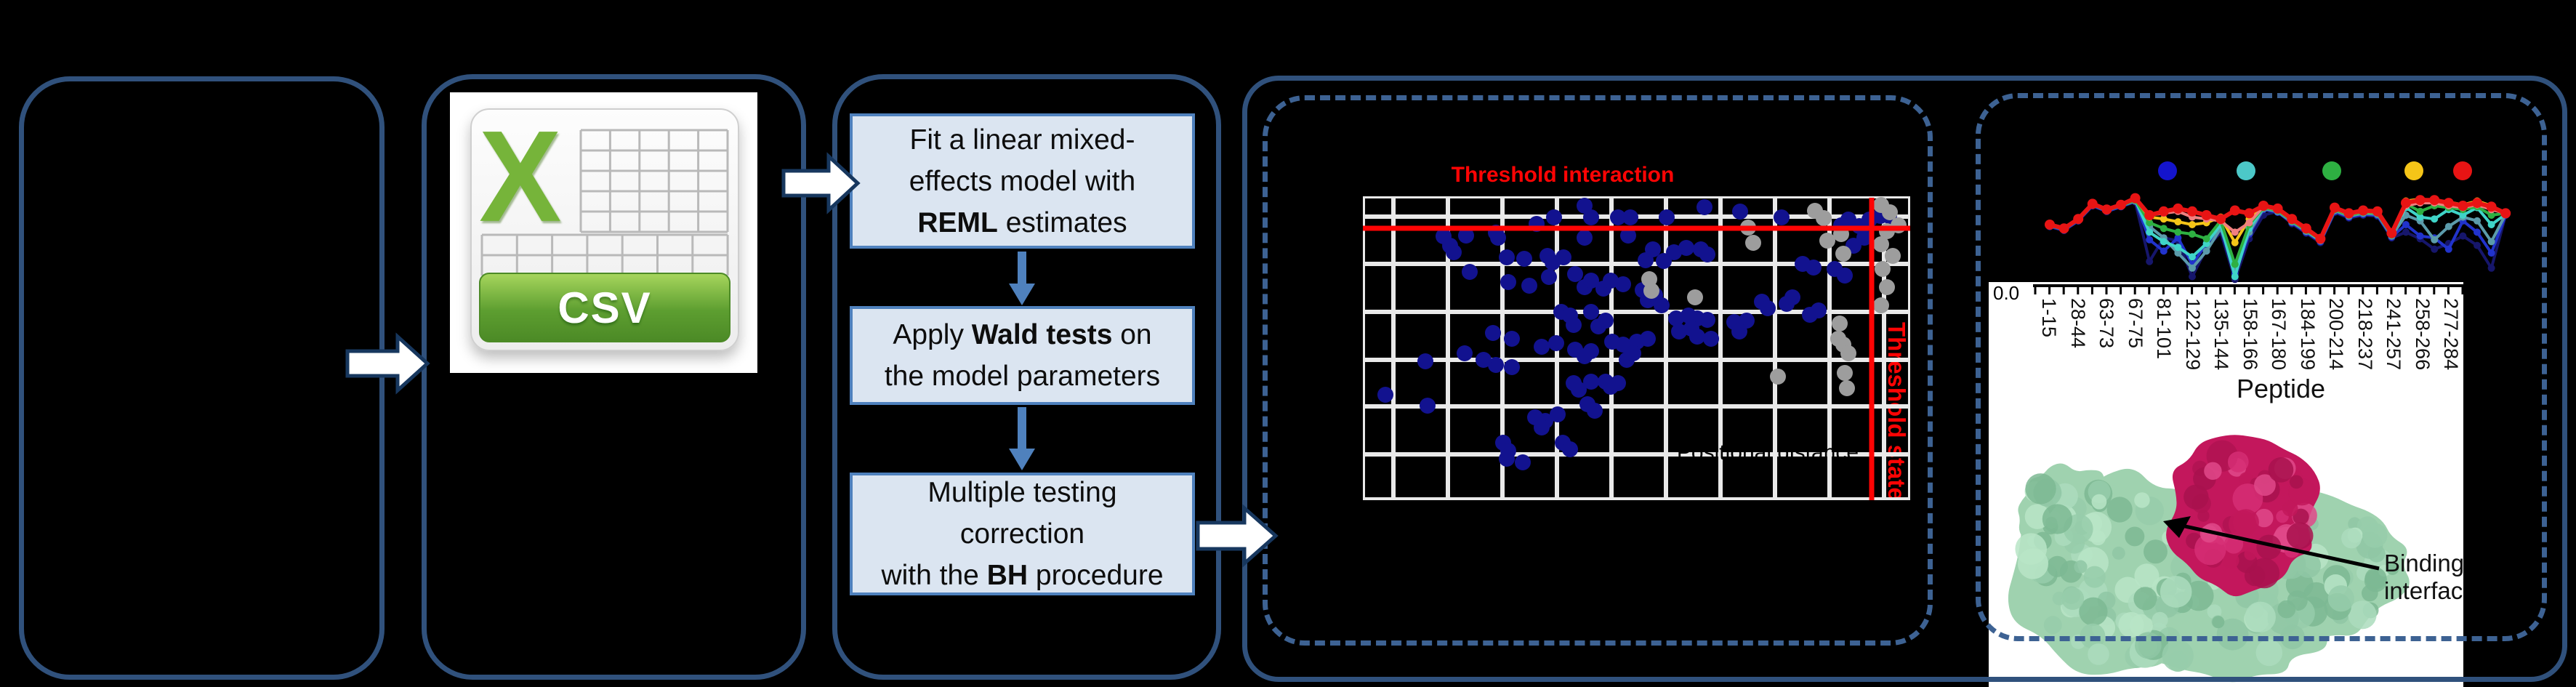  I want to click on csv-file-card: X CSV, so click(603, 232).